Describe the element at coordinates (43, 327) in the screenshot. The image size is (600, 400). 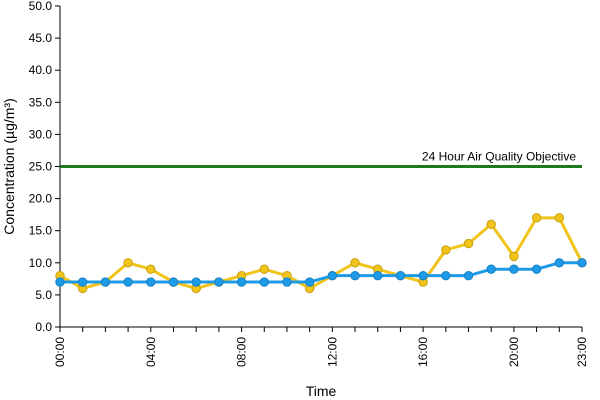
I see `y-tick-label: 0.0` at that location.